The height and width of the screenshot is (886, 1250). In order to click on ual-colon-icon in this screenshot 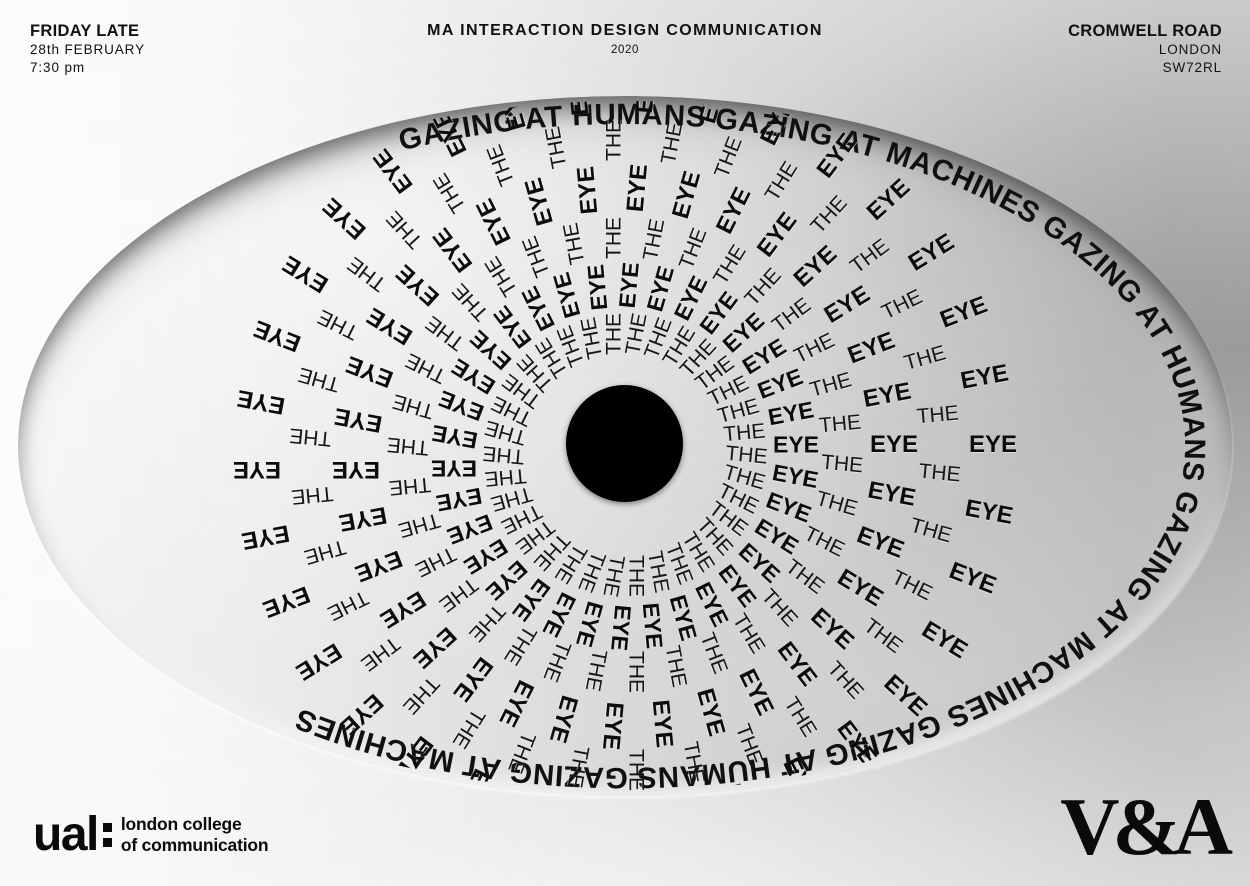, I will do `click(107, 834)`.